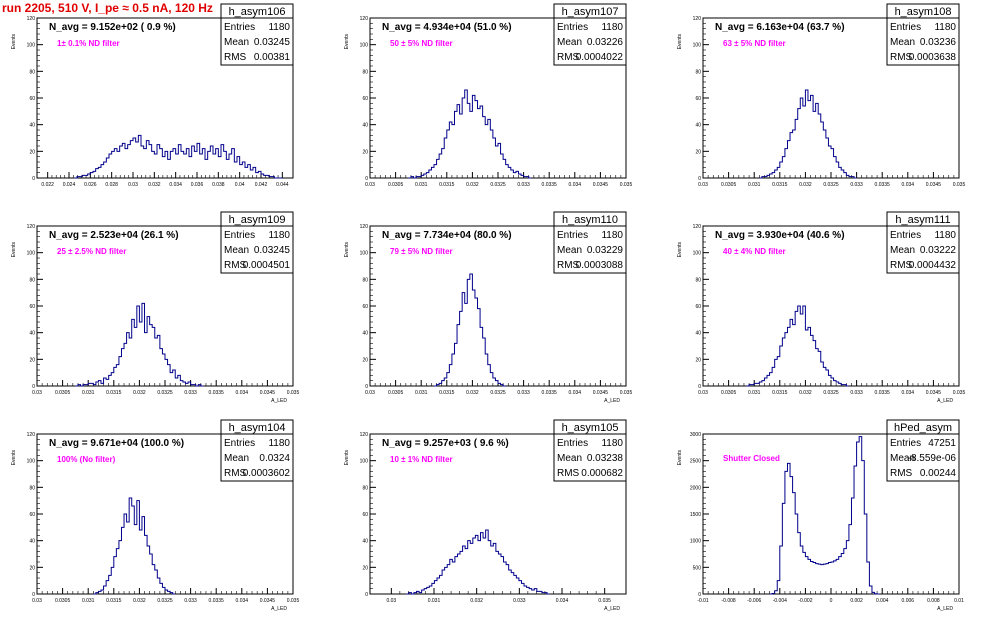 The height and width of the screenshot is (627, 996). What do you see at coordinates (695, 435) in the screenshot?
I see `y-tick-label: 3000` at bounding box center [695, 435].